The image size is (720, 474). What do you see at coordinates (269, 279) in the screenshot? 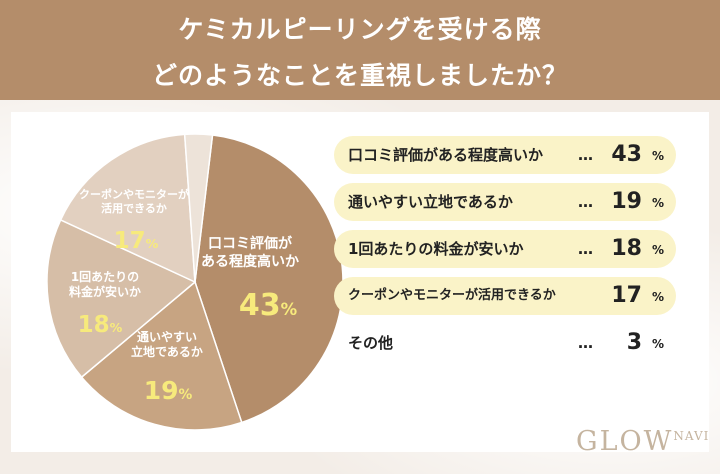
I see `pie-slice-reviews` at bounding box center [269, 279].